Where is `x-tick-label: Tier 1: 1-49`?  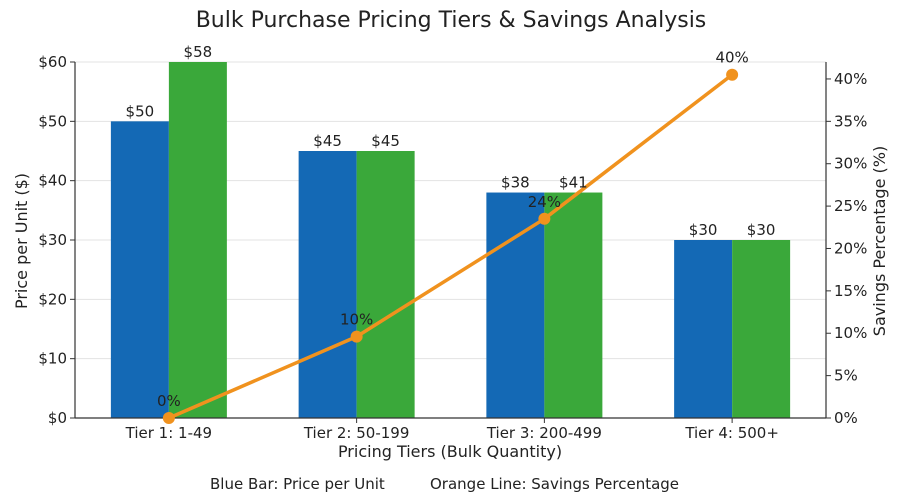
x-tick-label: Tier 1: 1-49 is located at coordinates (168, 433).